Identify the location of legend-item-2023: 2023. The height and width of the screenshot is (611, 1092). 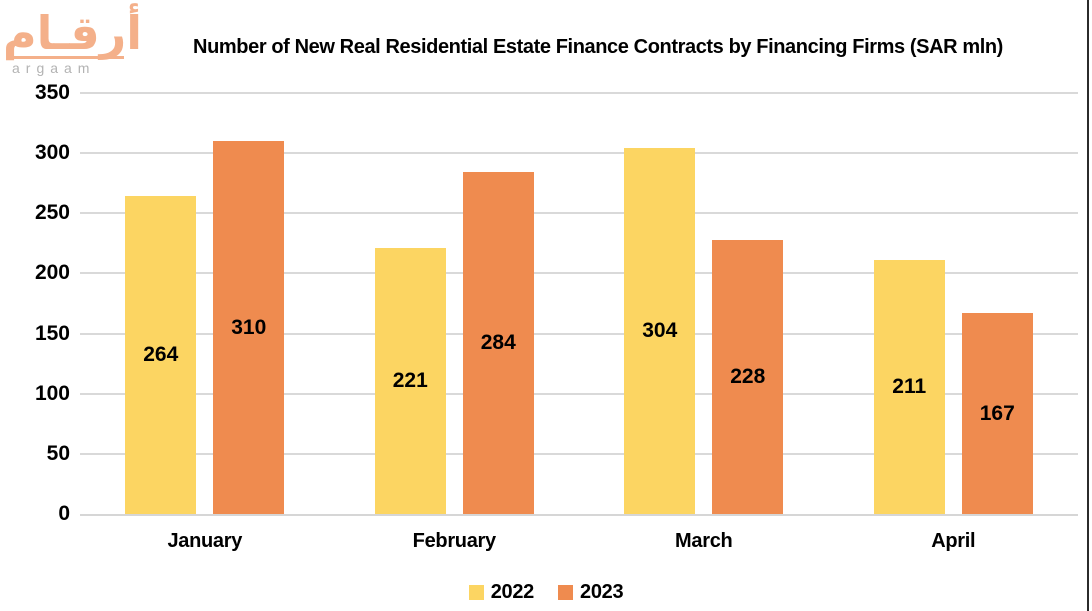
(591, 592).